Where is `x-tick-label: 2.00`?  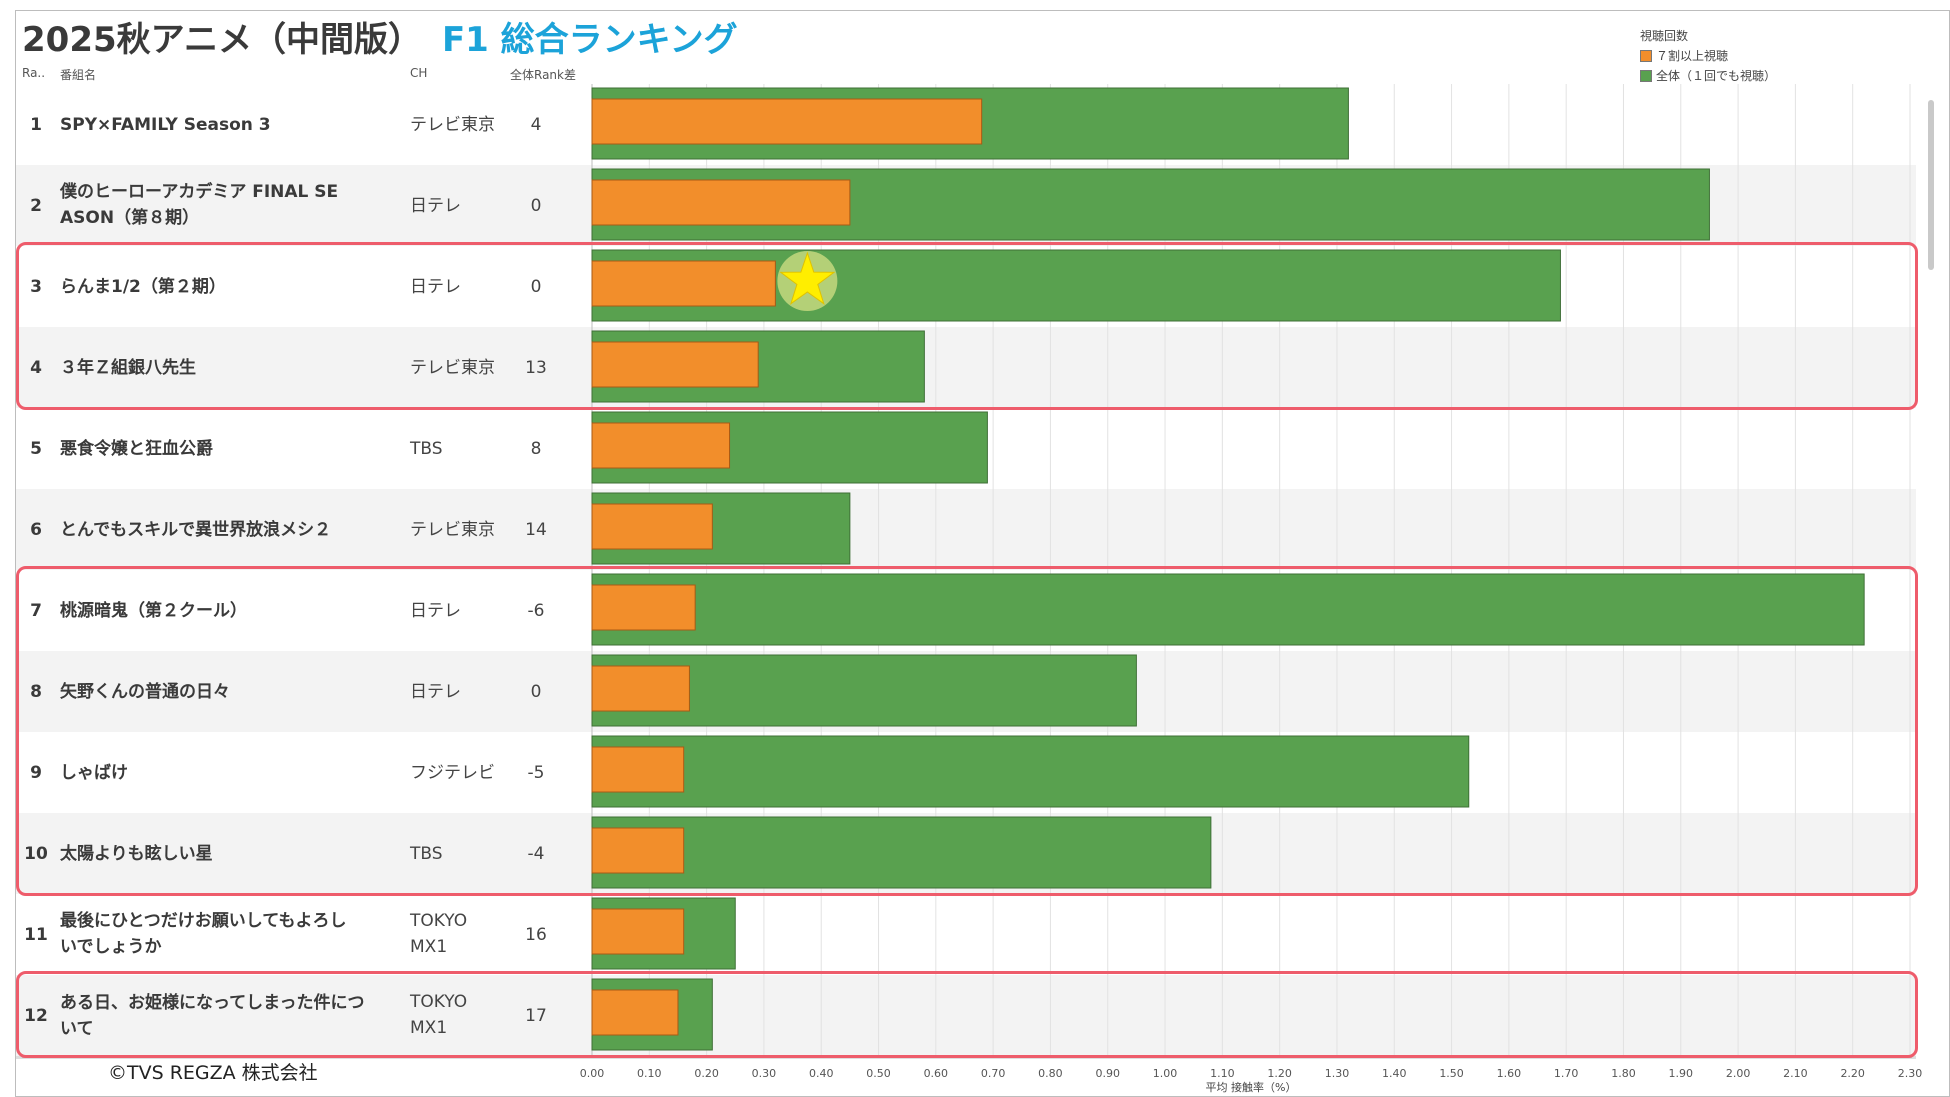 x-tick-label: 2.00 is located at coordinates (1738, 1073).